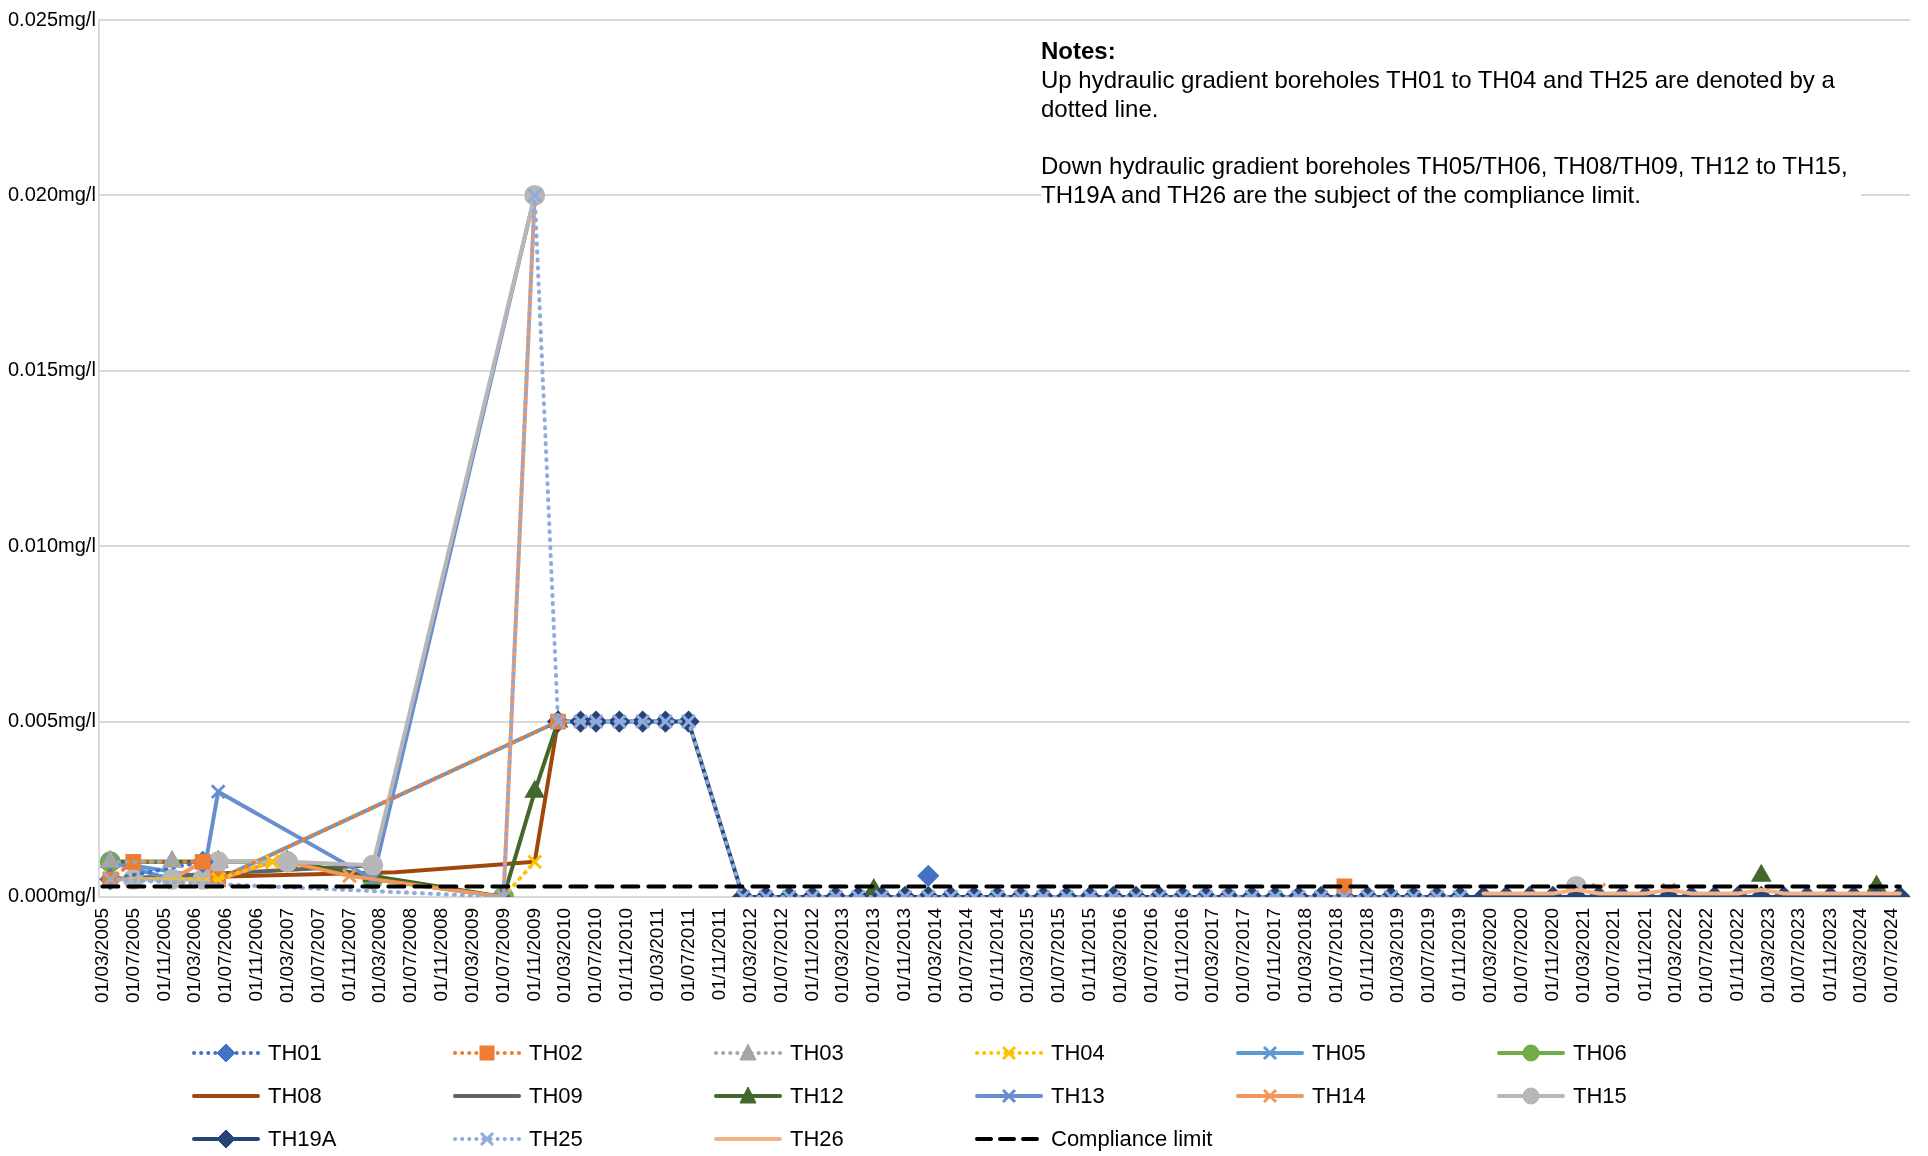 The width and height of the screenshot is (1928, 1156). Describe the element at coordinates (1339, 1053) in the screenshot. I see `legend-label: TH05` at that location.